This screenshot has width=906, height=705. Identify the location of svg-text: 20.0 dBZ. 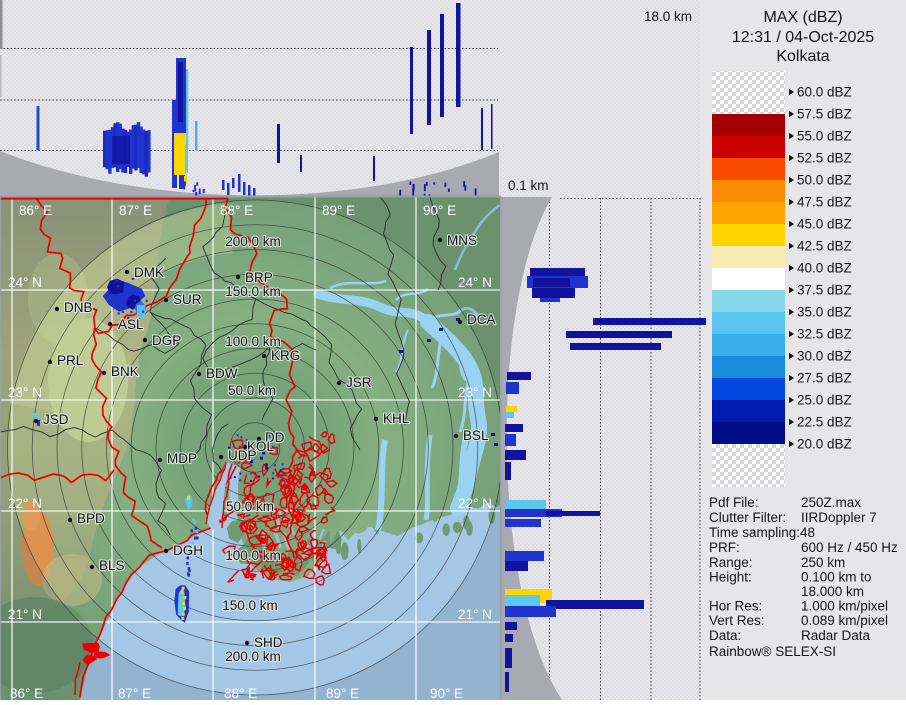
(824, 444).